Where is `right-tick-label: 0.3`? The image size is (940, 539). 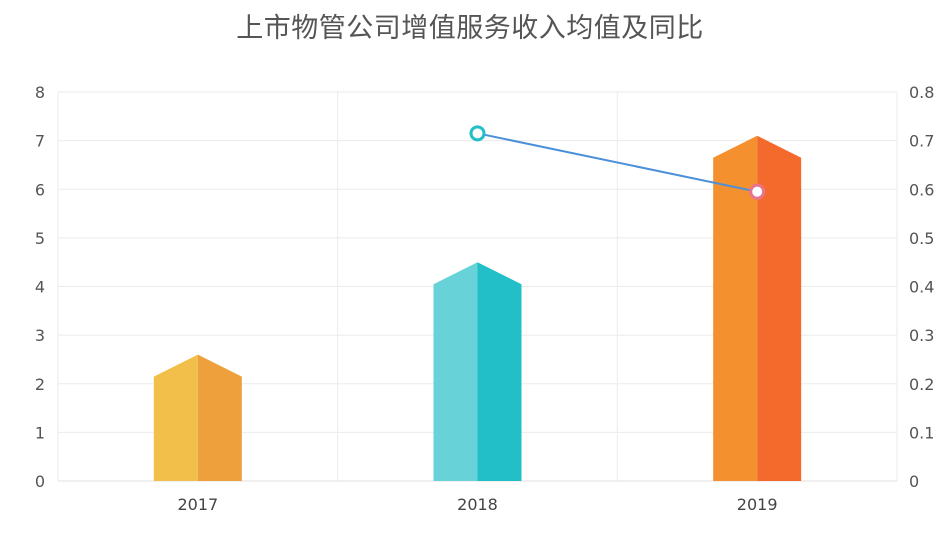
right-tick-label: 0.3 is located at coordinates (921, 335).